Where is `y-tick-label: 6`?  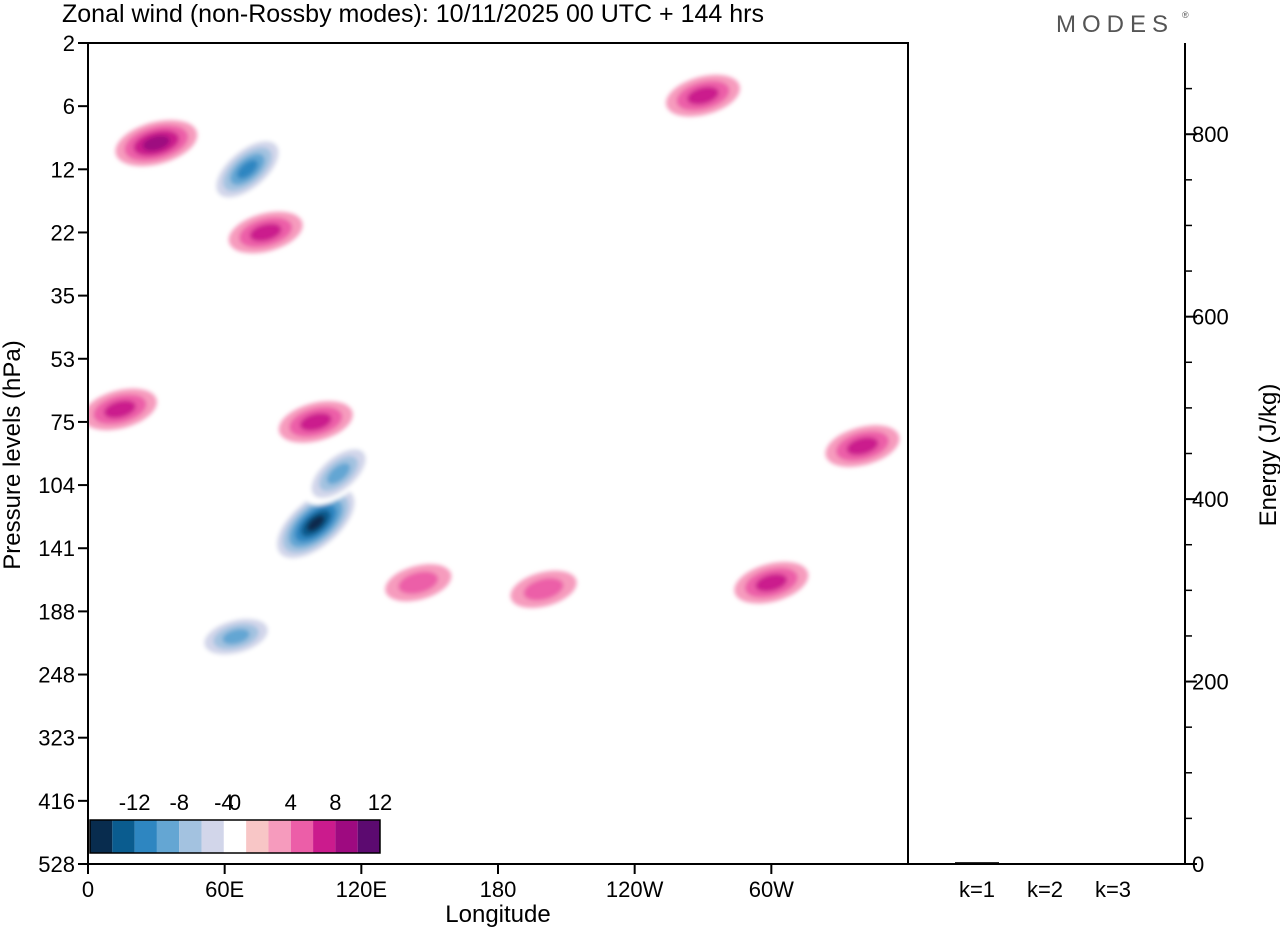
y-tick-label: 6 is located at coordinates (69, 106).